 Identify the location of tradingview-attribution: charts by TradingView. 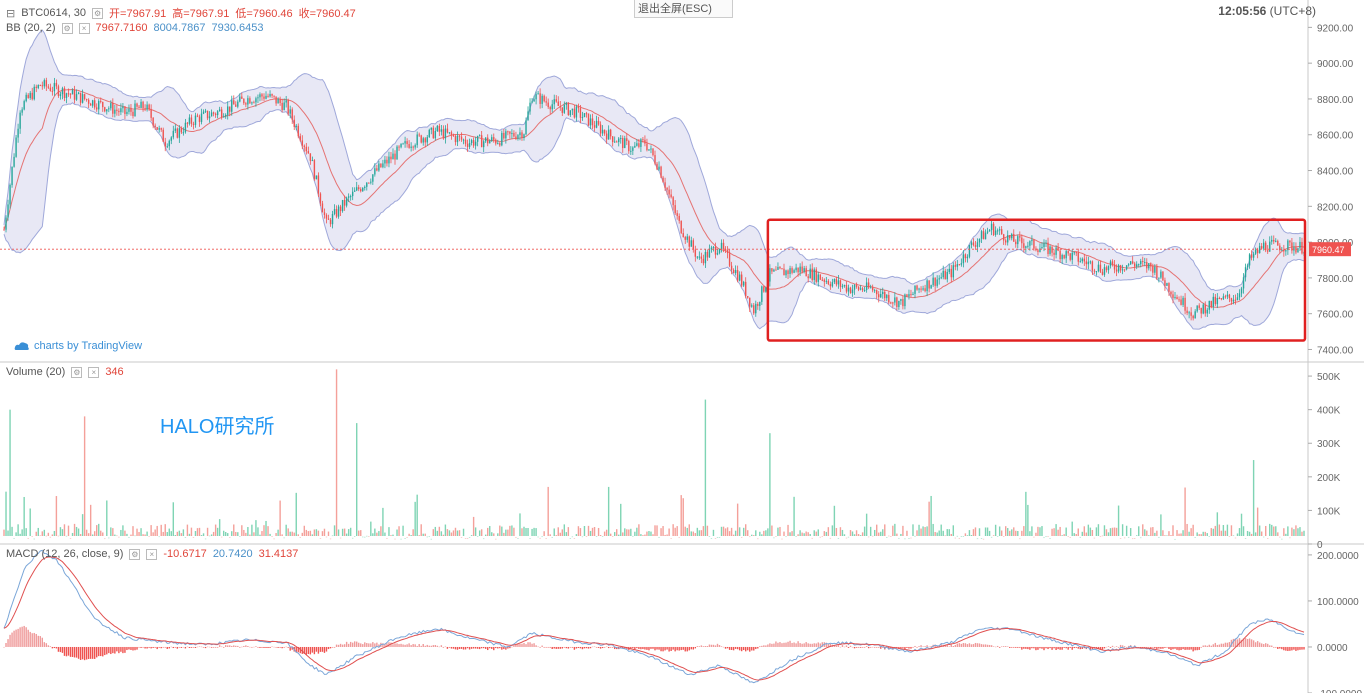
(78, 346).